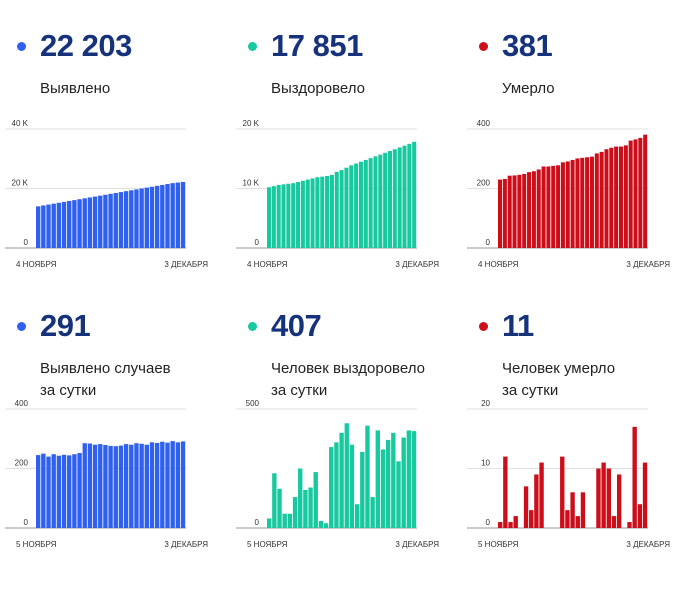 This screenshot has height=589, width=680. Describe the element at coordinates (559, 368) in the screenshot. I see `label-line-1: Человек умерло` at that location.